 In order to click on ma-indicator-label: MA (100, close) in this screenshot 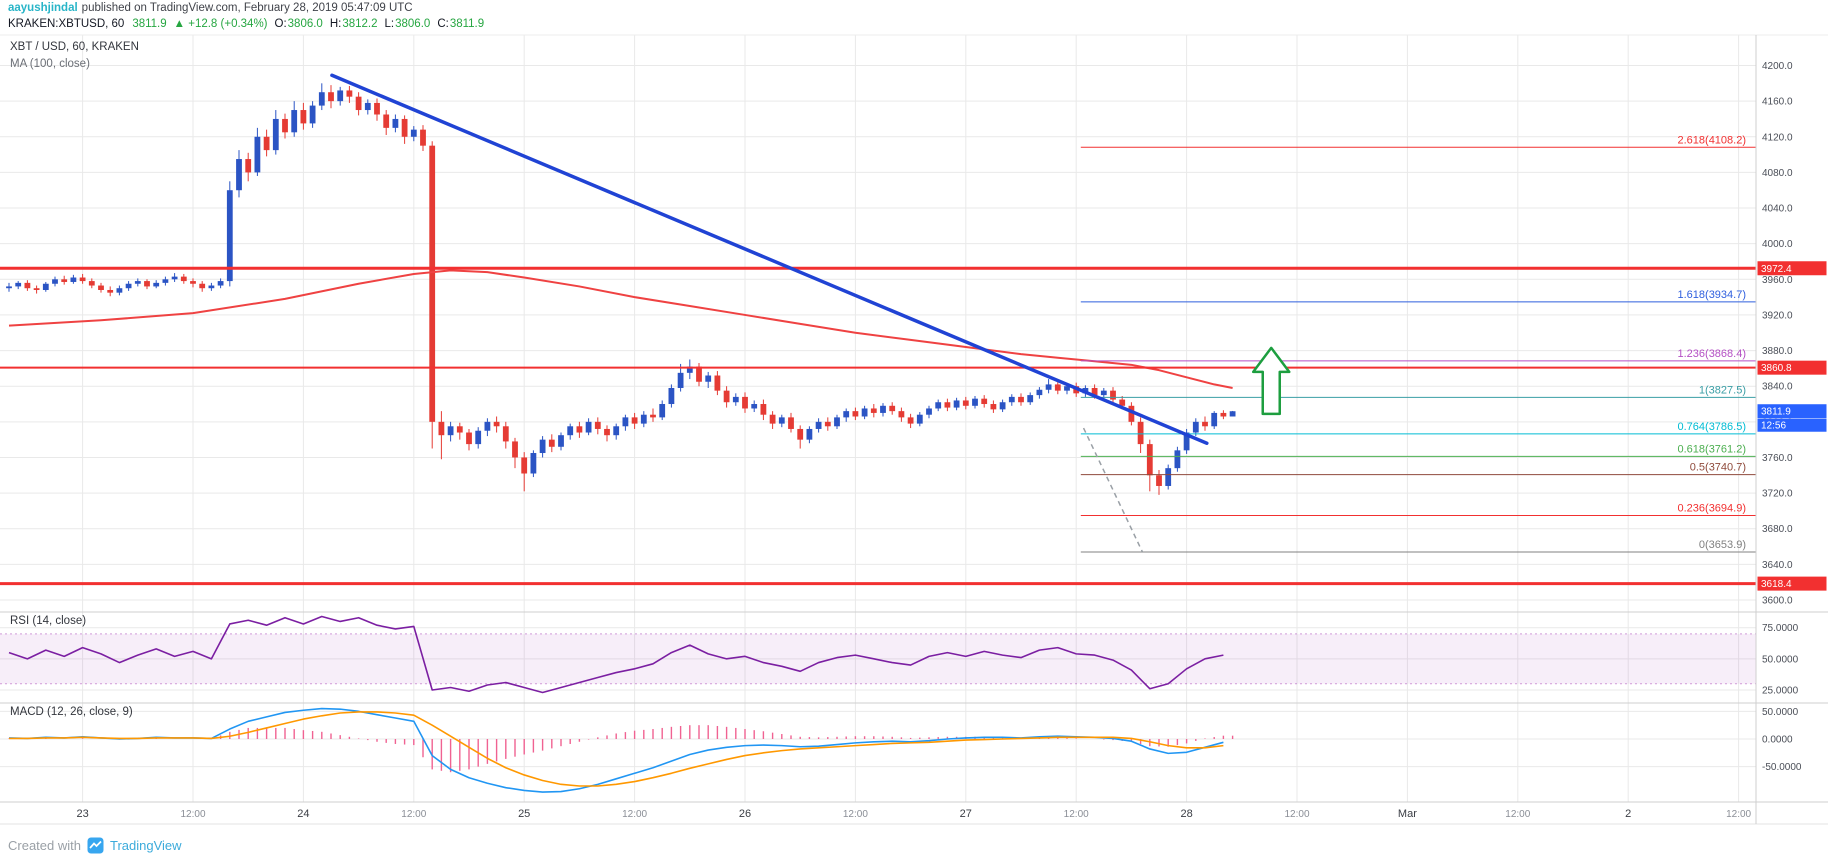, I will do `click(50, 64)`.